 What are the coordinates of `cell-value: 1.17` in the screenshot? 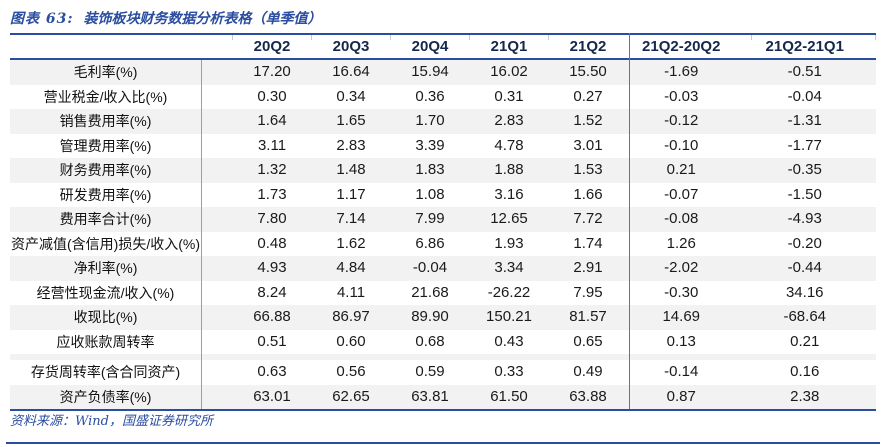 It's located at (351, 194).